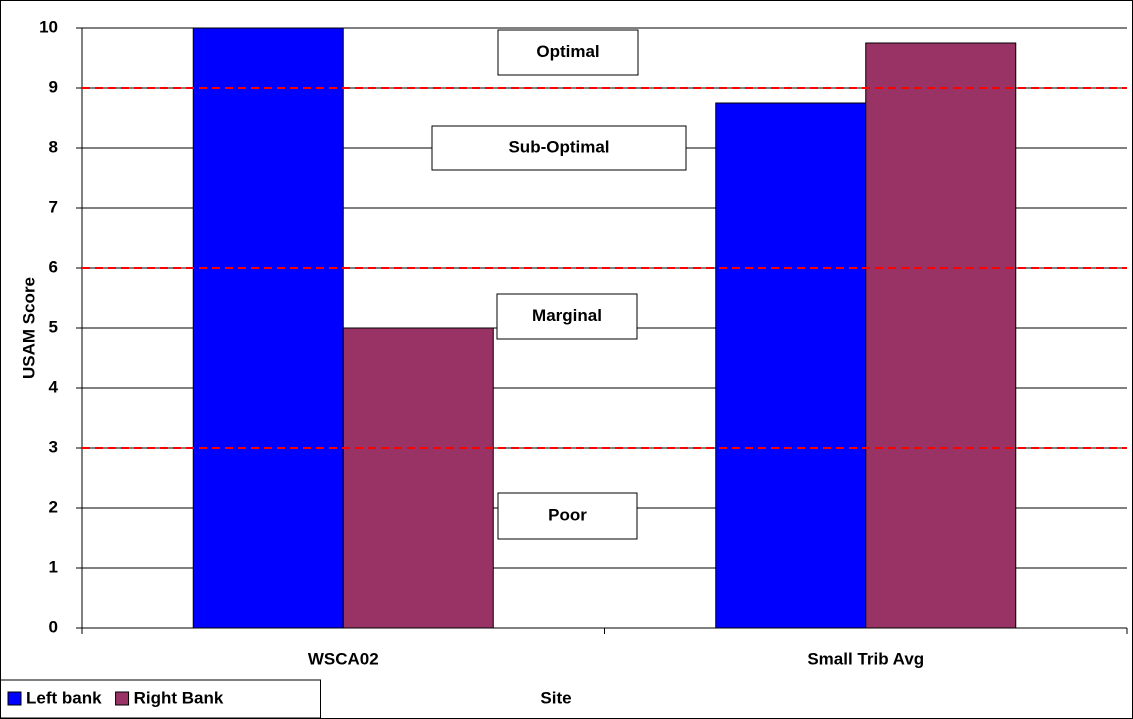 Image resolution: width=1133 pixels, height=719 pixels. I want to click on annotation: Marginal, so click(567, 315).